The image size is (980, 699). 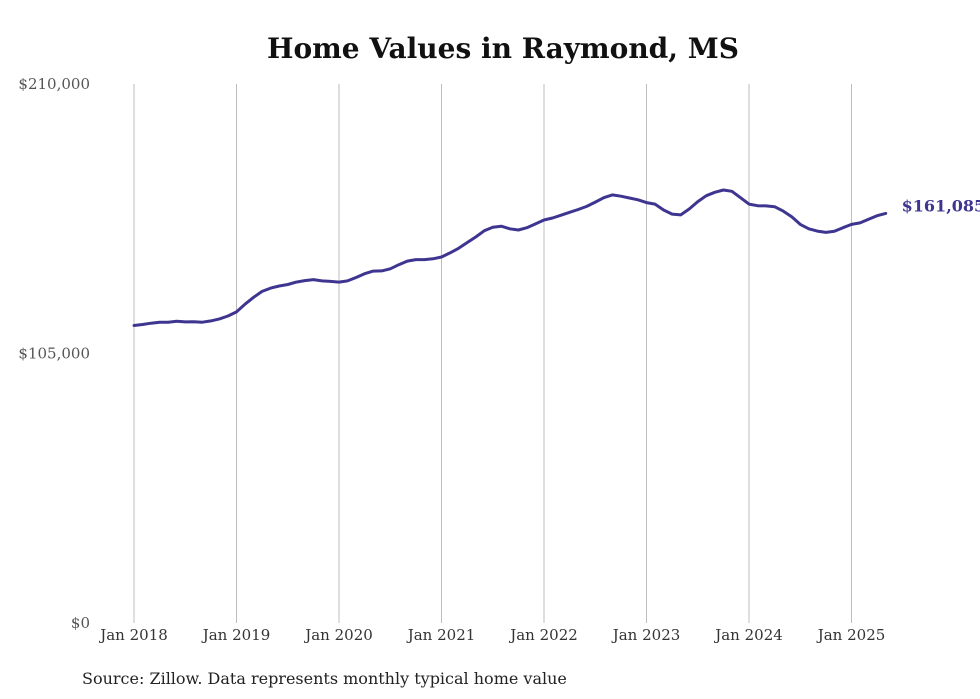 What do you see at coordinates (543, 635) in the screenshot?
I see `x-tick-label: Jan 2022` at bounding box center [543, 635].